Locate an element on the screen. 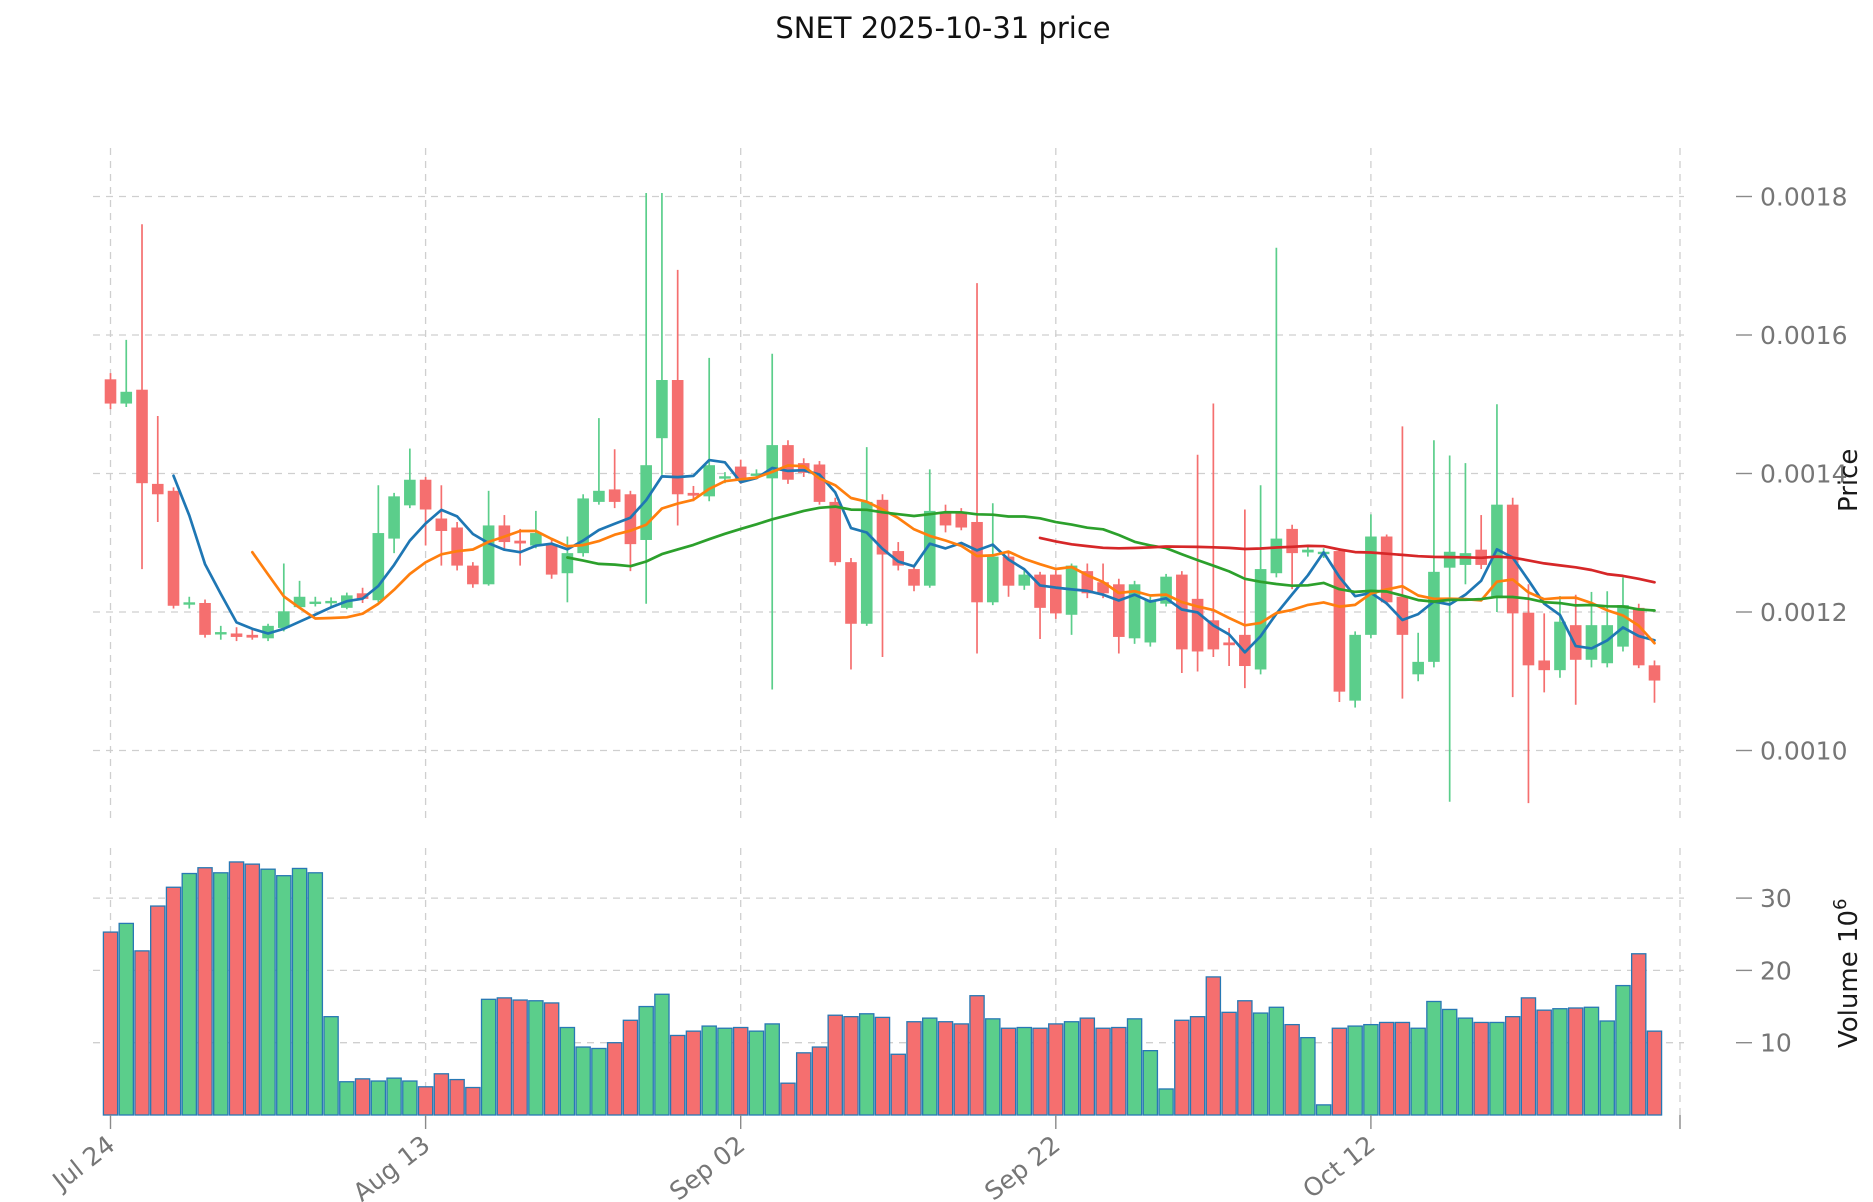 Image resolution: width=1873 pixels, height=1202 pixels. ma30-line is located at coordinates (1111, 558).